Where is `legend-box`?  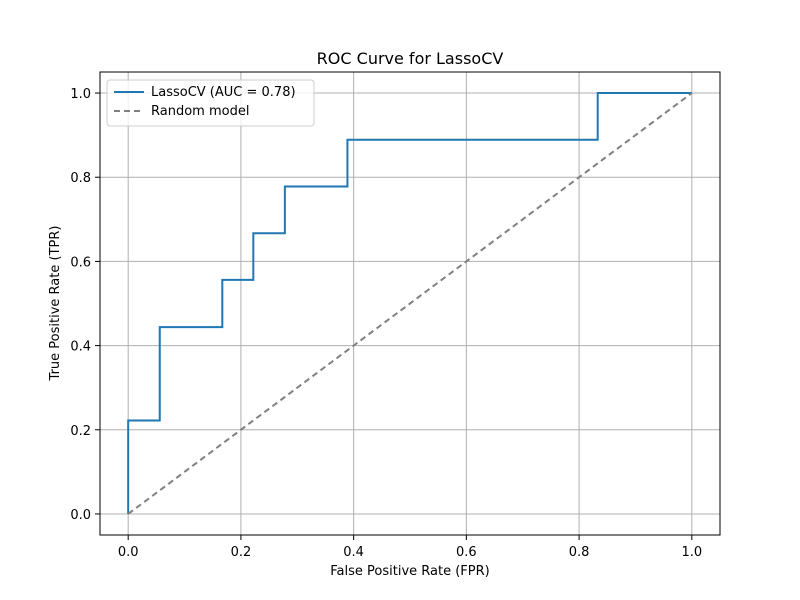
legend-box is located at coordinates (210, 103).